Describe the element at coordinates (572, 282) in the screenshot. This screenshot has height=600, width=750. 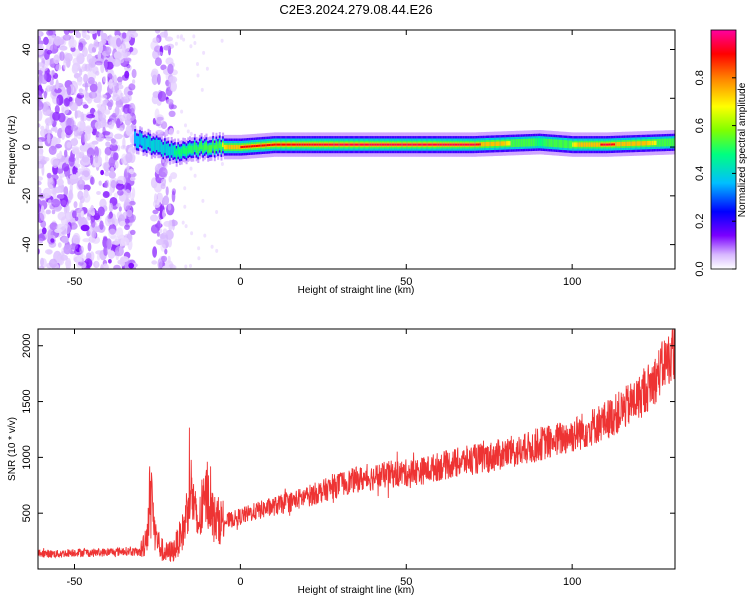
I see `x-tick-label: 100` at that location.